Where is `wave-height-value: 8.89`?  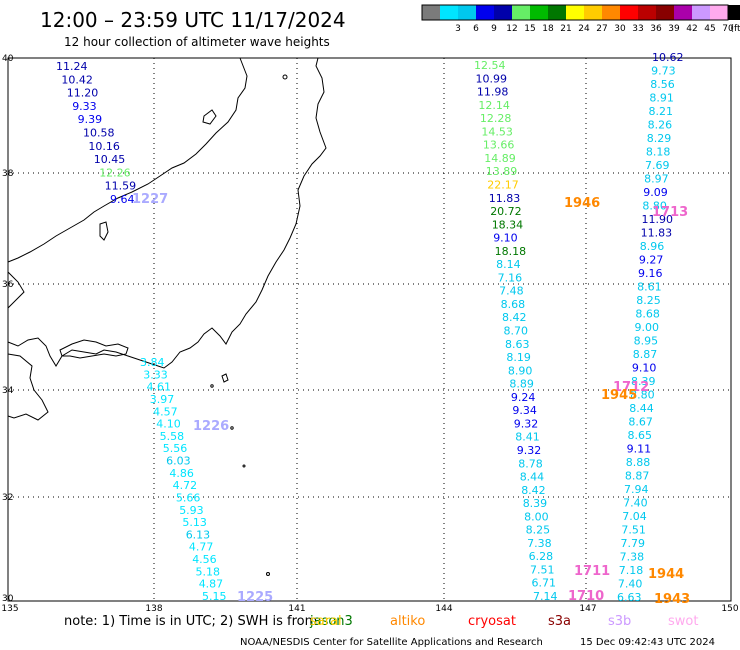
wave-height-value: 8.89 is located at coordinates (521, 384).